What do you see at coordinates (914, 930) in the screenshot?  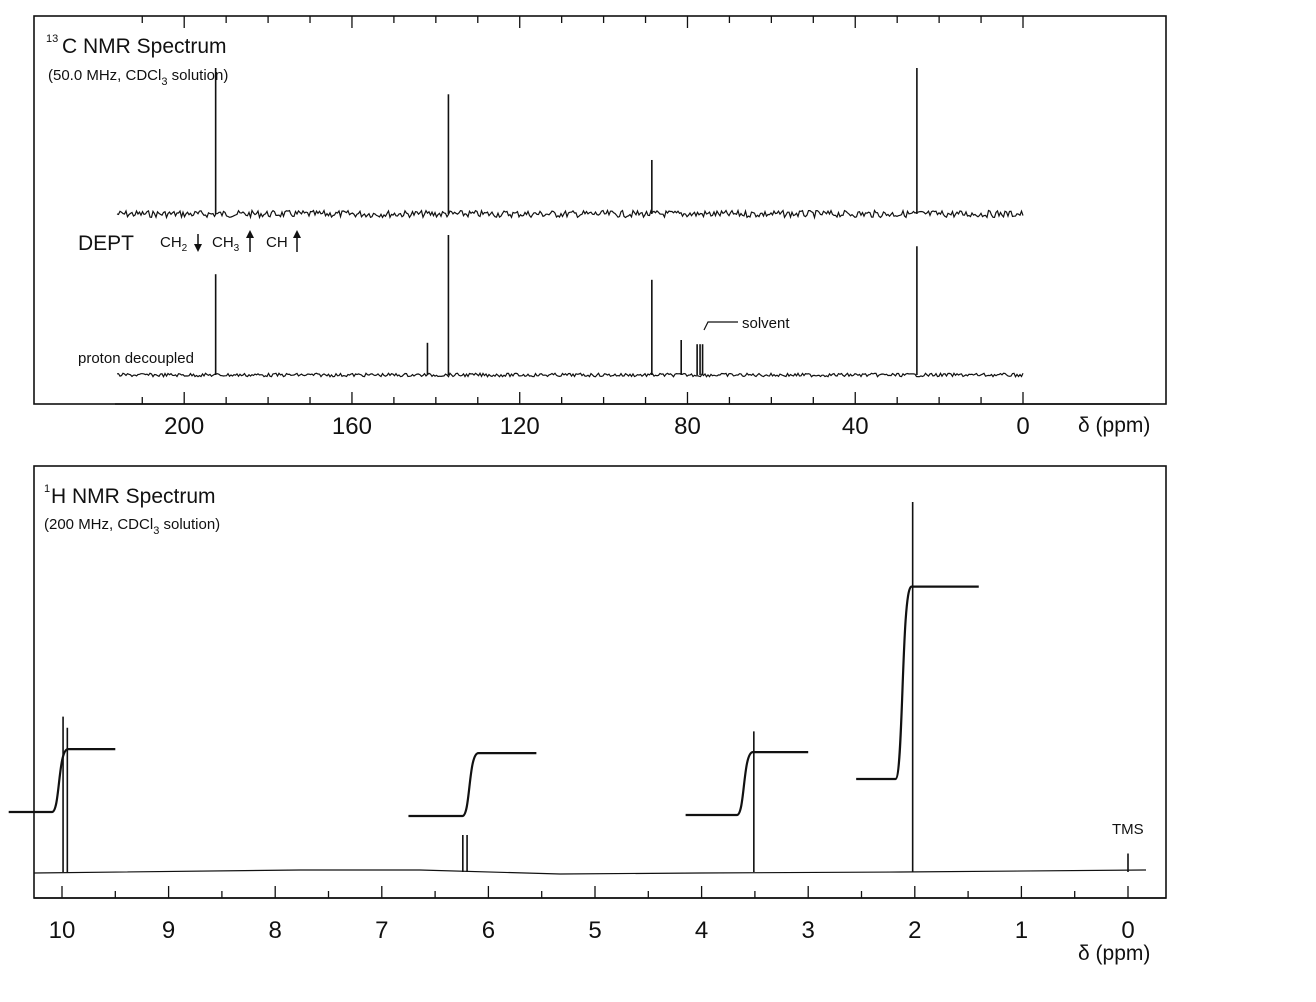 I see `h1-tick-label: 2` at bounding box center [914, 930].